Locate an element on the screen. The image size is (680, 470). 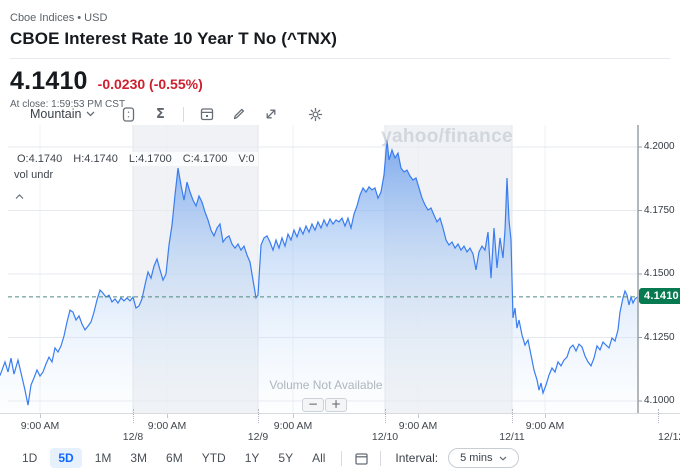
x-axis-label: 12/10 is located at coordinates (385, 437).